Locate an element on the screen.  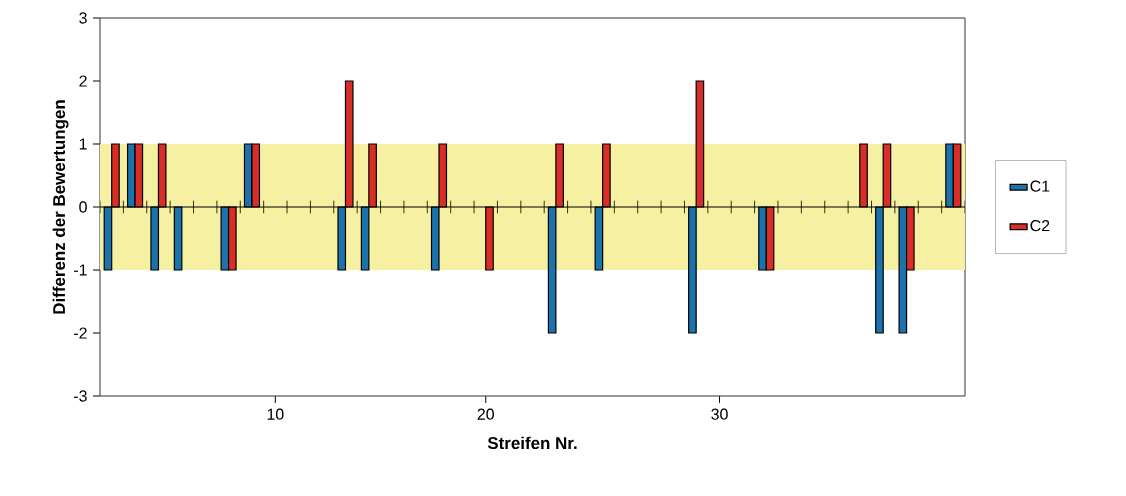
y-axis-title: Differenz der Bewertungen is located at coordinates (60, 207).